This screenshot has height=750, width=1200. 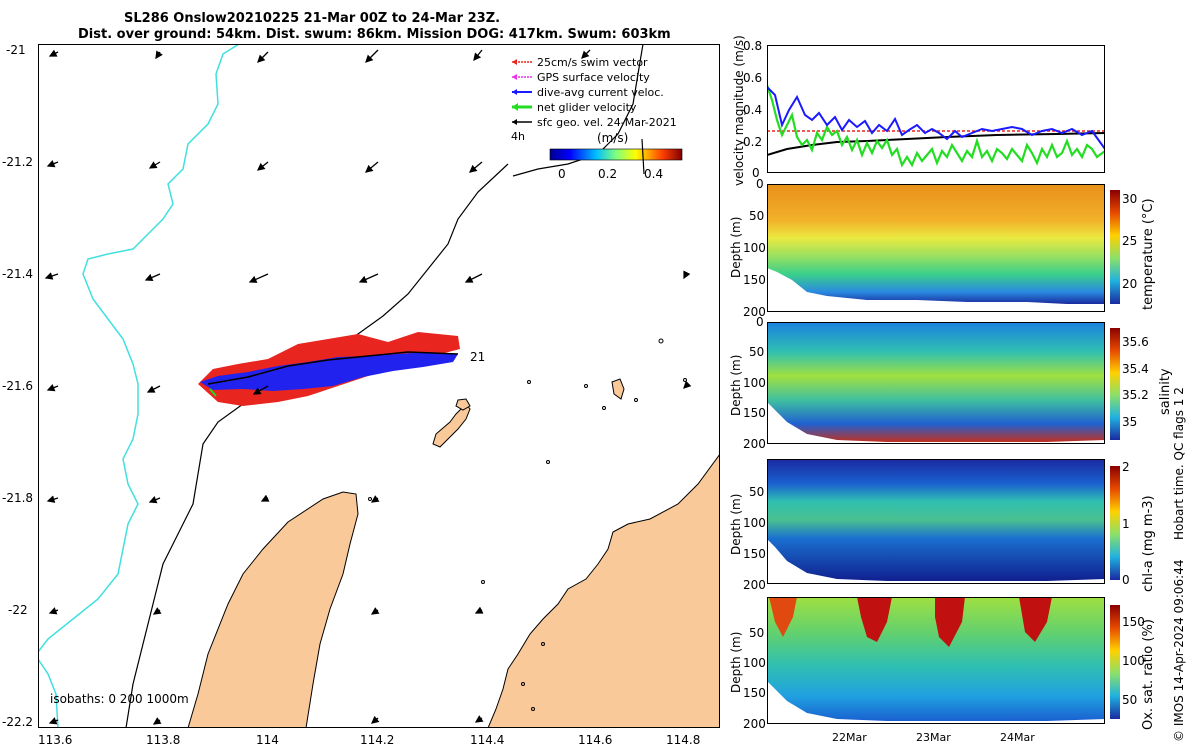 I want to click on sal-ytick: 200, so click(x=754, y=444).